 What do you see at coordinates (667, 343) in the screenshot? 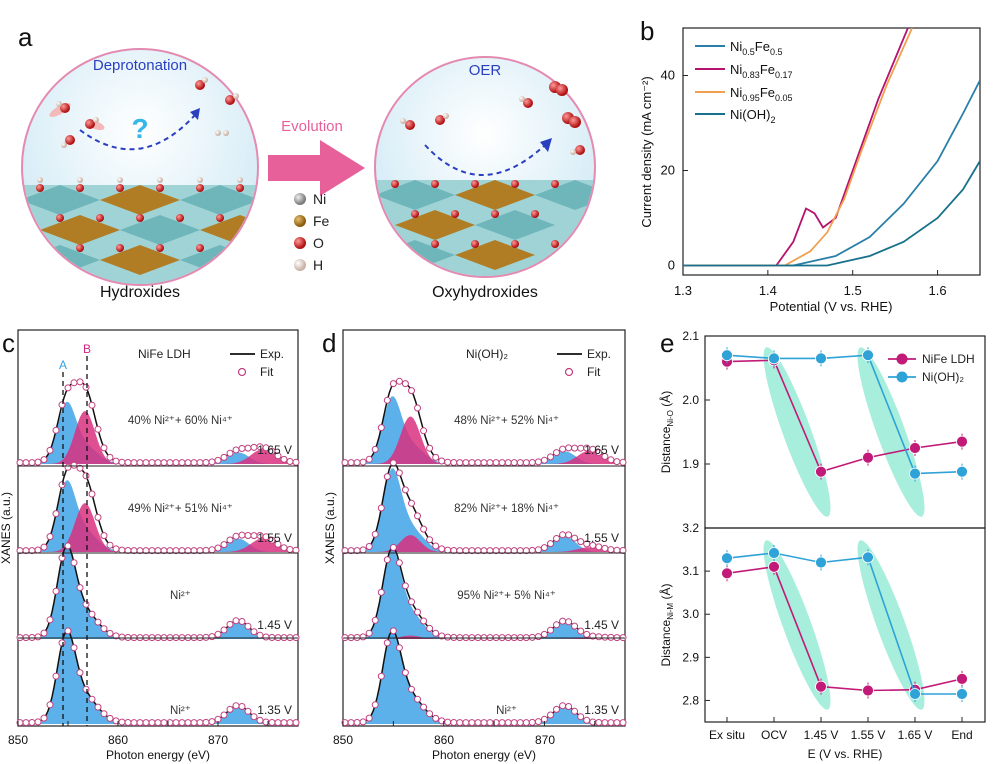
I see `panel-letter-e: e` at bounding box center [667, 343].